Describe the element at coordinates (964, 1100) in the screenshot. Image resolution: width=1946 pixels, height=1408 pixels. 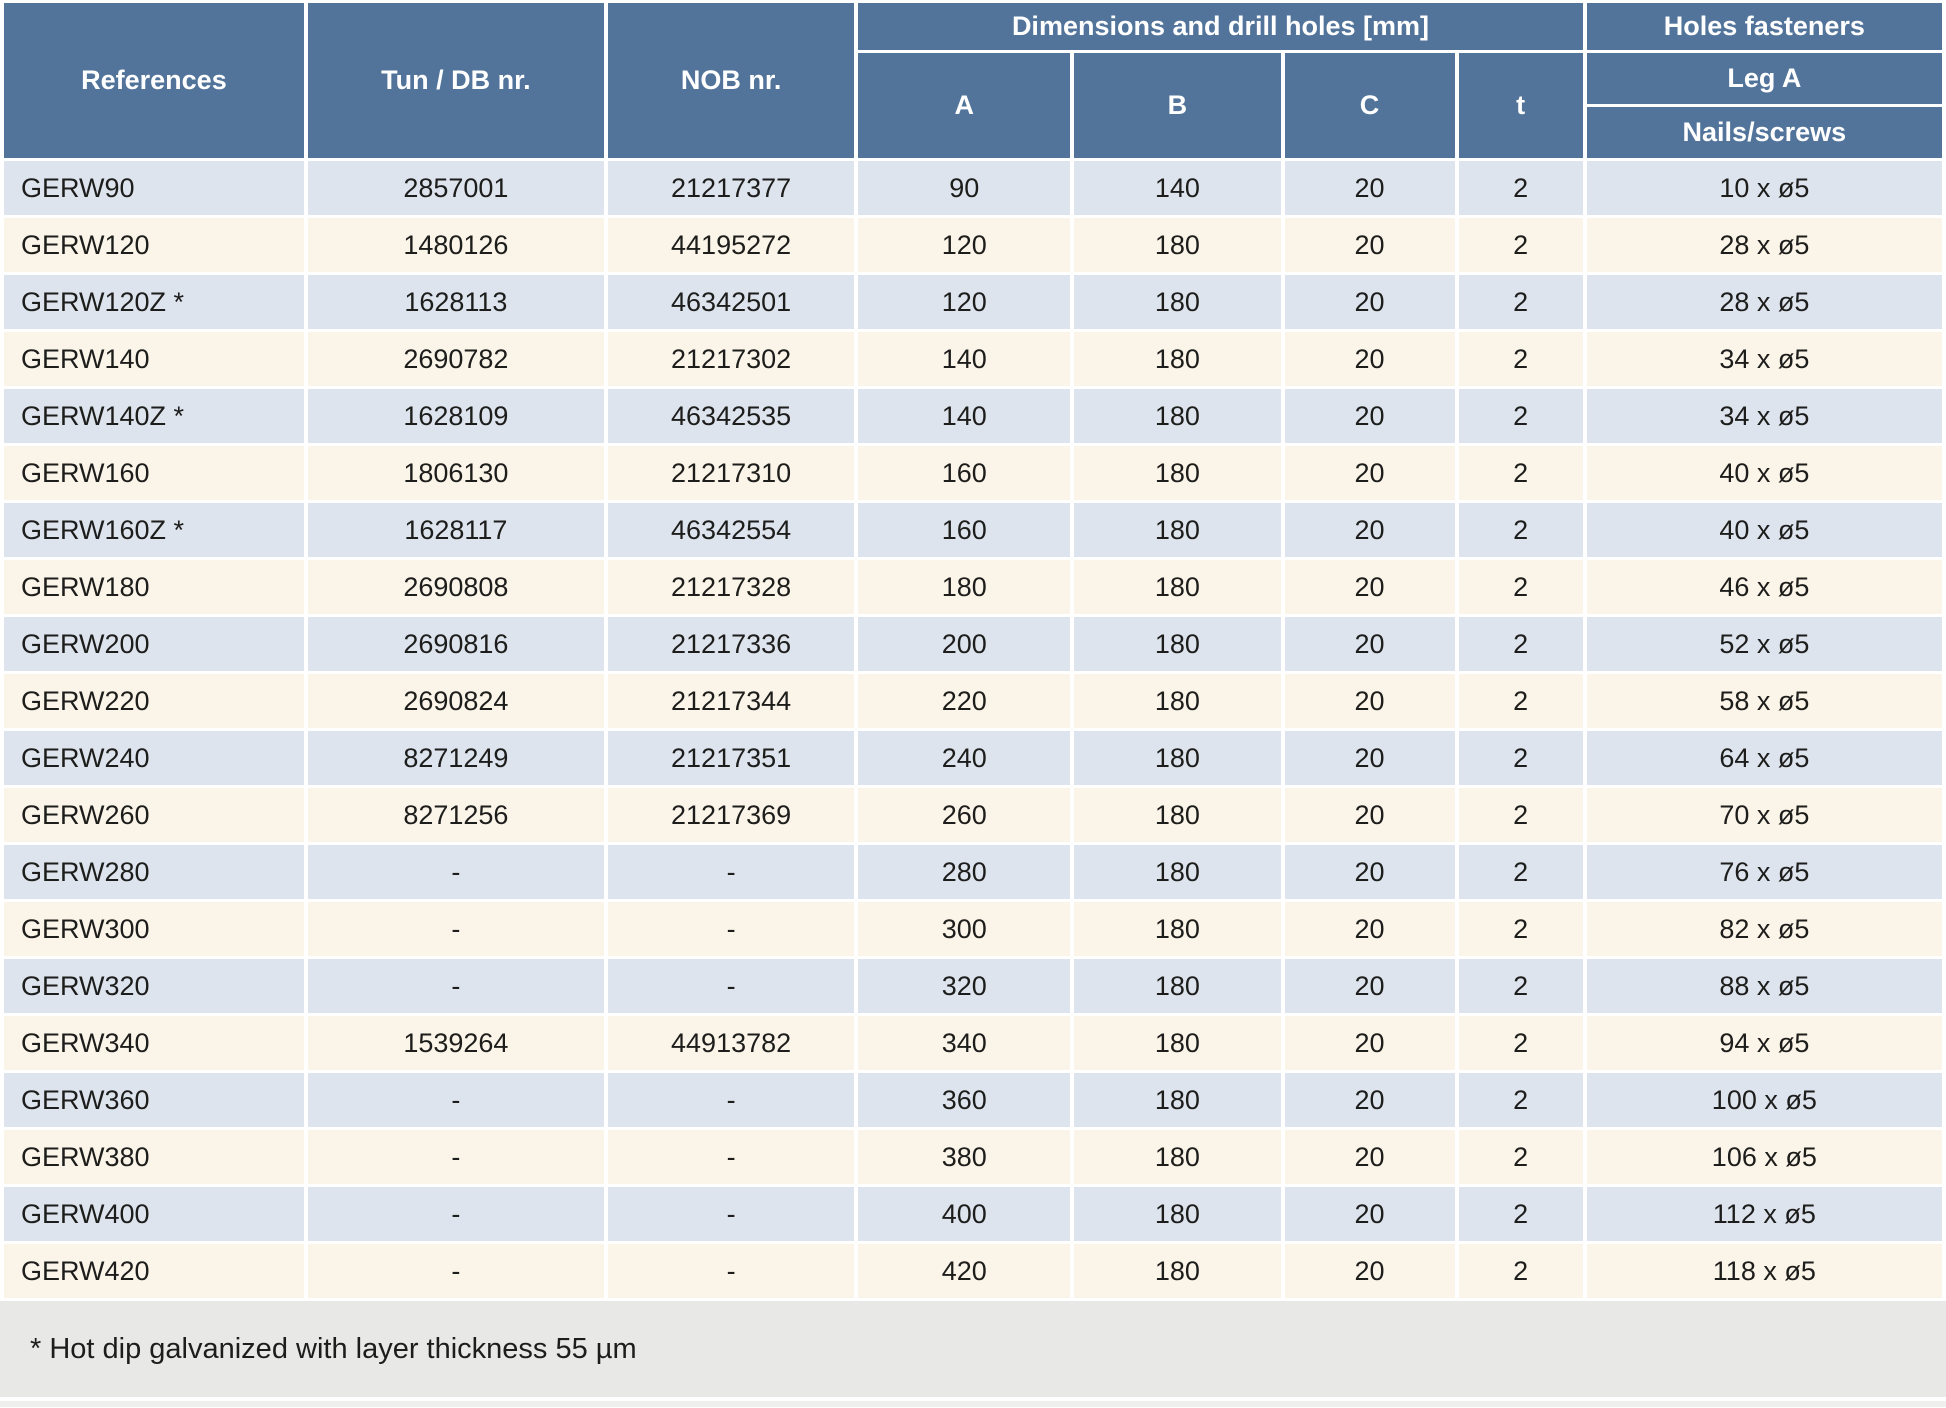
I see `cell-a: 360` at that location.